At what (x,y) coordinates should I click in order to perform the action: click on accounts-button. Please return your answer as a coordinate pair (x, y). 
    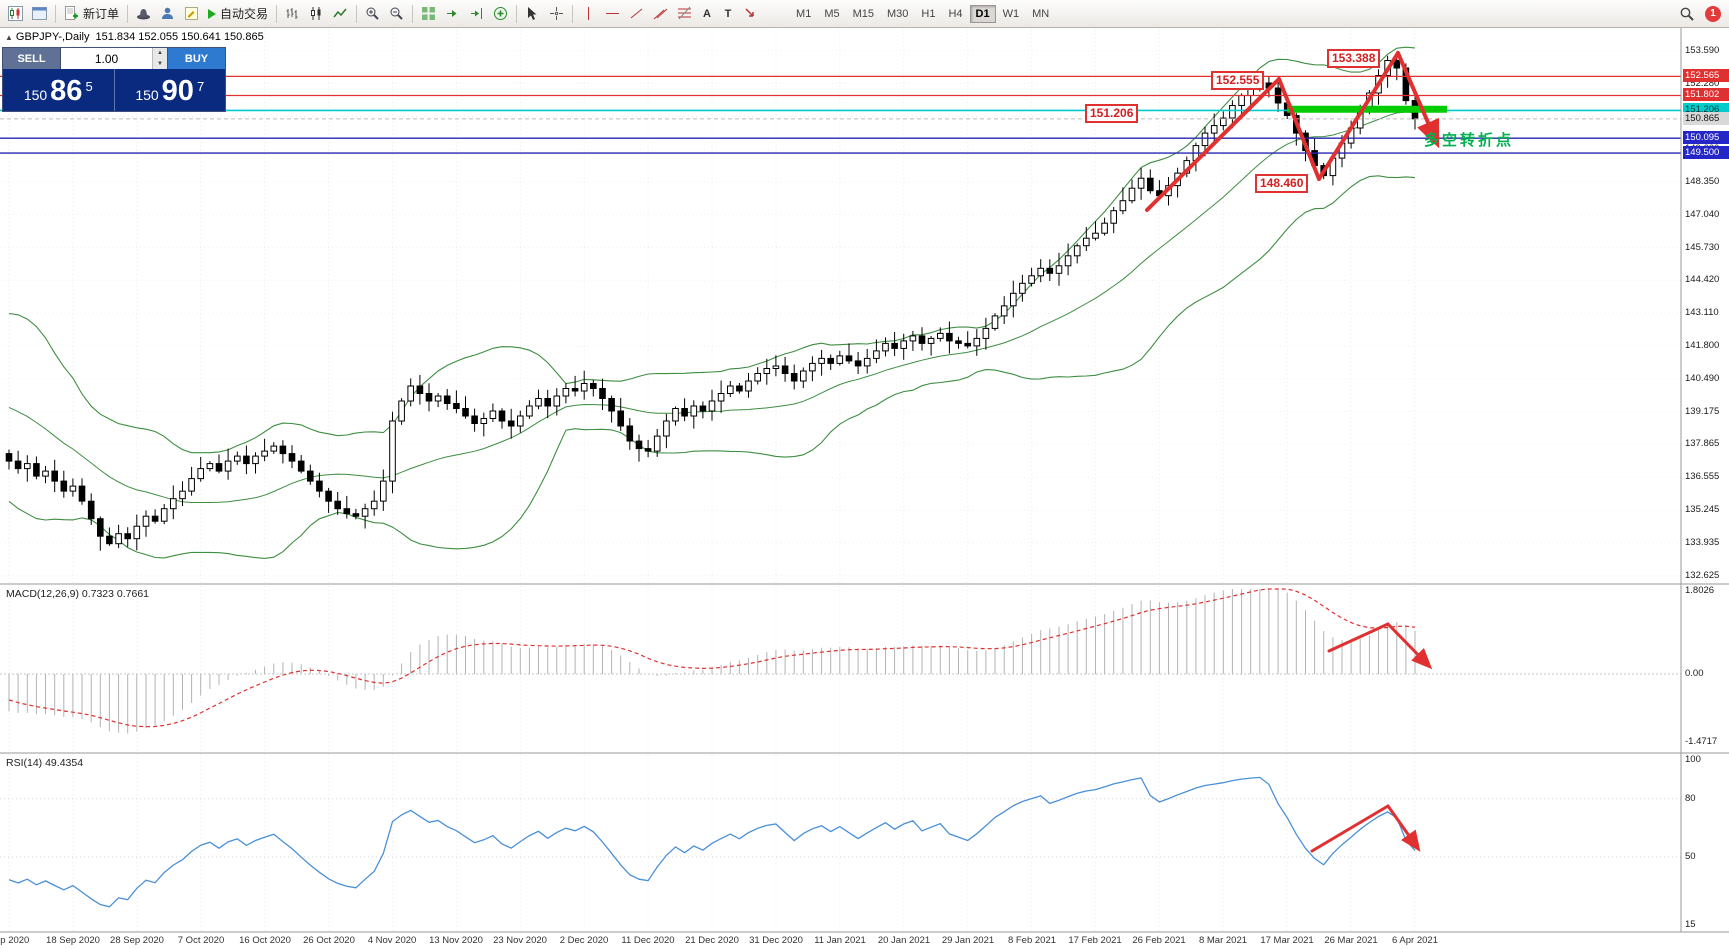
    Looking at the image, I should click on (167, 14).